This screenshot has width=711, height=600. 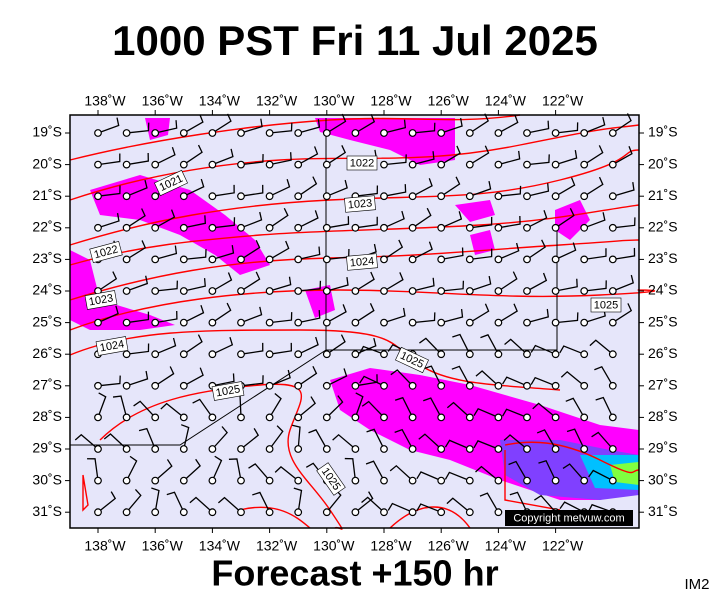 I want to click on lat-label-left: 19˚S, so click(x=47, y=132).